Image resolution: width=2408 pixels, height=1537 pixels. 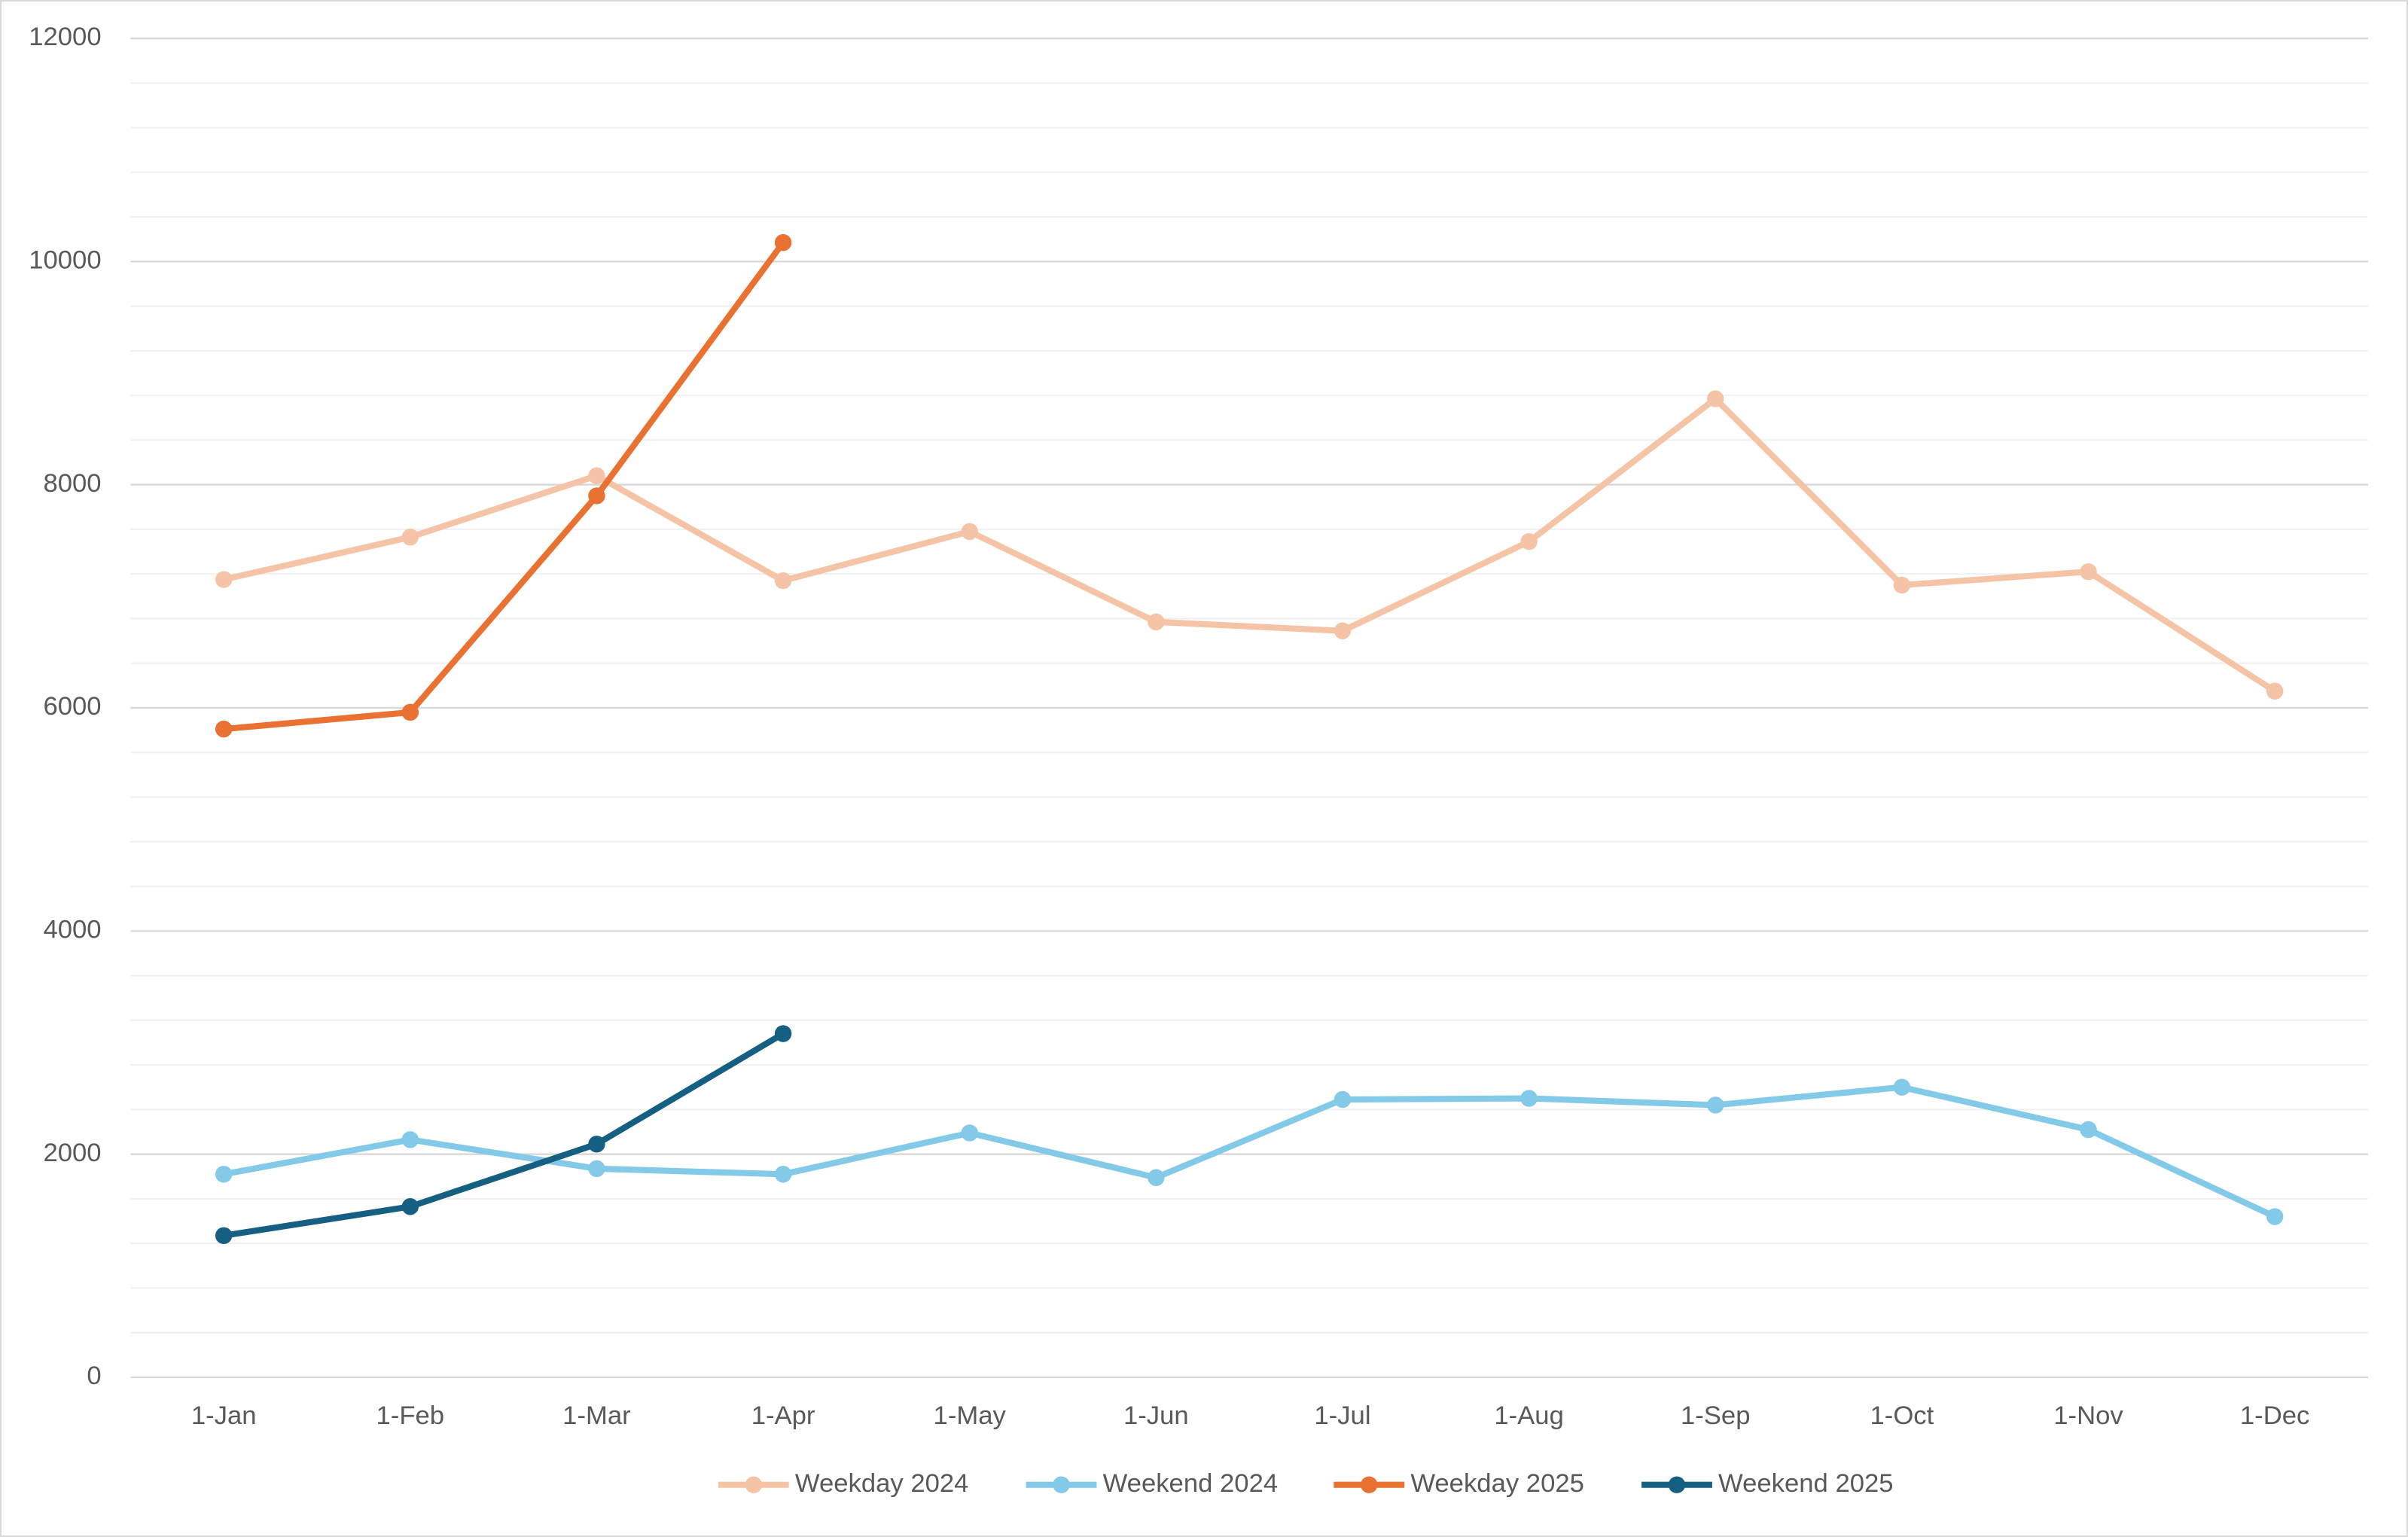 I want to click on x-tick-label: 1-Dec, so click(x=2274, y=1415).